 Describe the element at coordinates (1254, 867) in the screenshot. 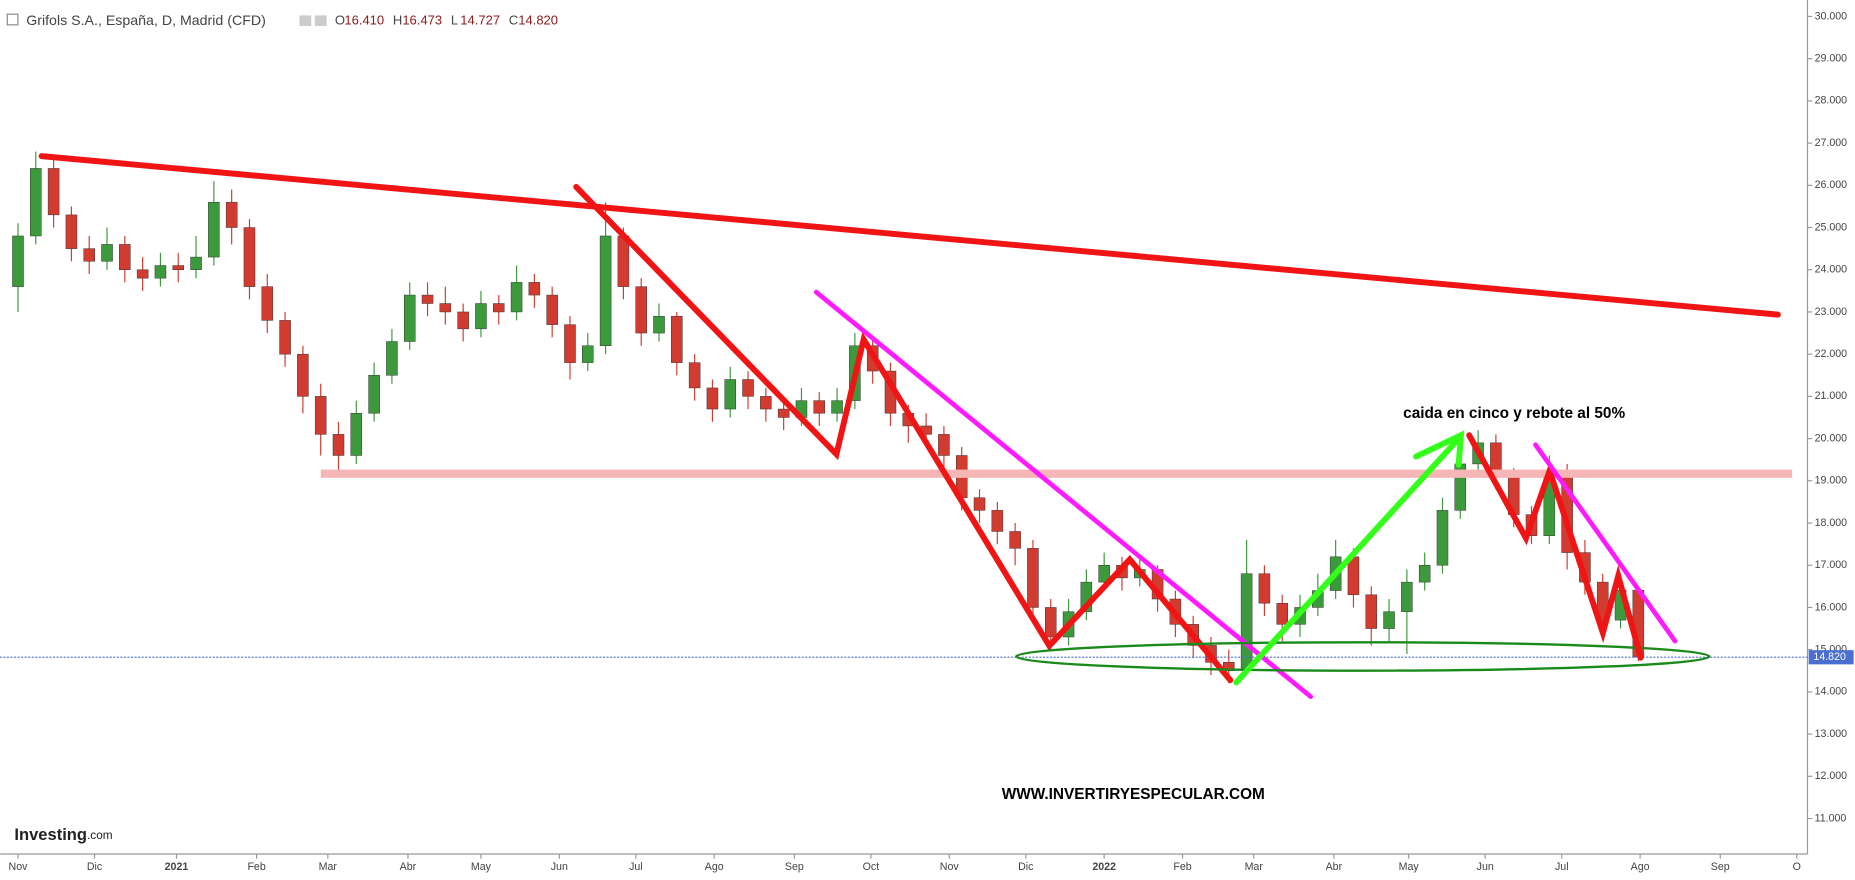

I see `x-tick-label: Mar` at that location.